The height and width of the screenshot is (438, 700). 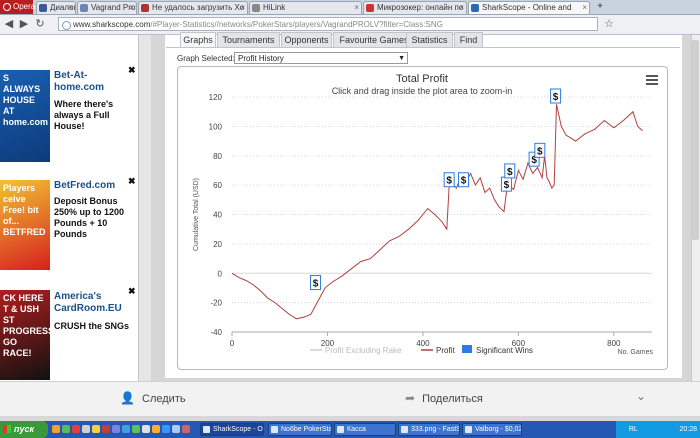 What do you see at coordinates (415, 7) in the screenshot?
I see `browser-tab: Микрозокер: онлайн по ×` at bounding box center [415, 7].